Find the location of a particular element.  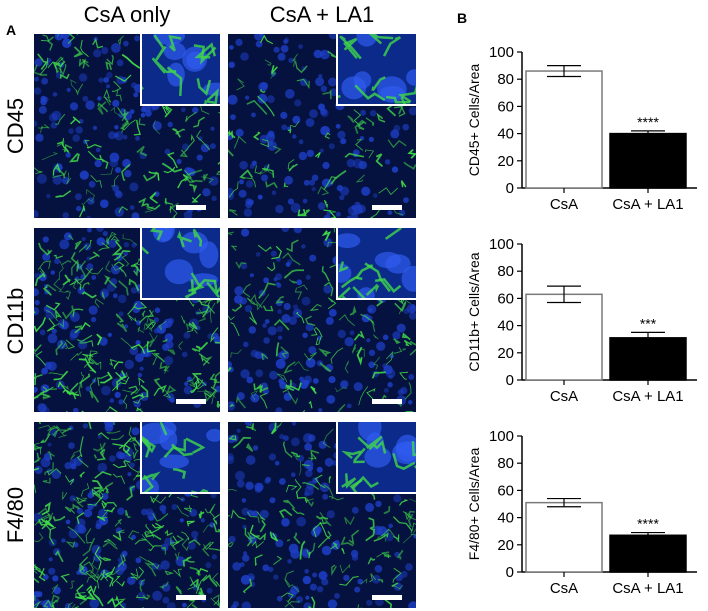

row-label-cd45: CD45 is located at coordinates (15, 126).